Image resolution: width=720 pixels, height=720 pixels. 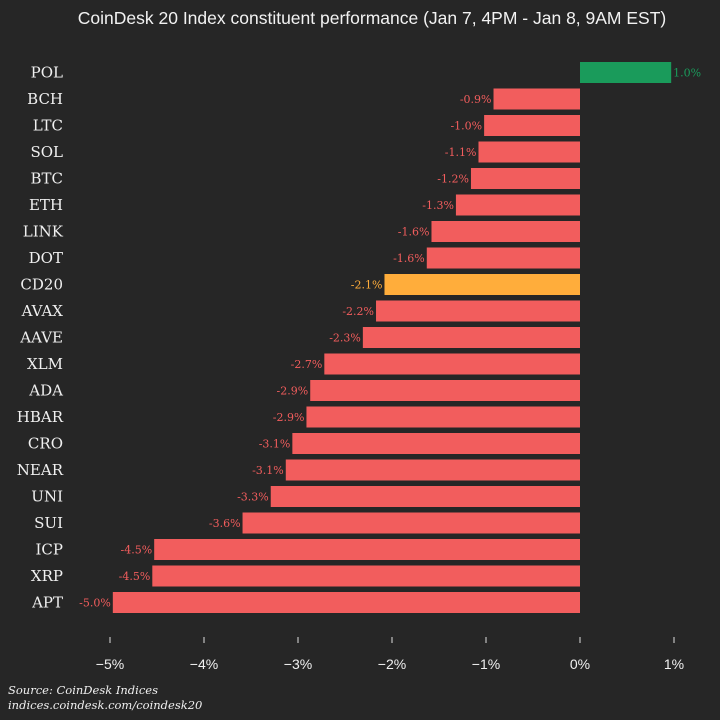 What do you see at coordinates (478, 311) in the screenshot?
I see `bar-avax` at bounding box center [478, 311].